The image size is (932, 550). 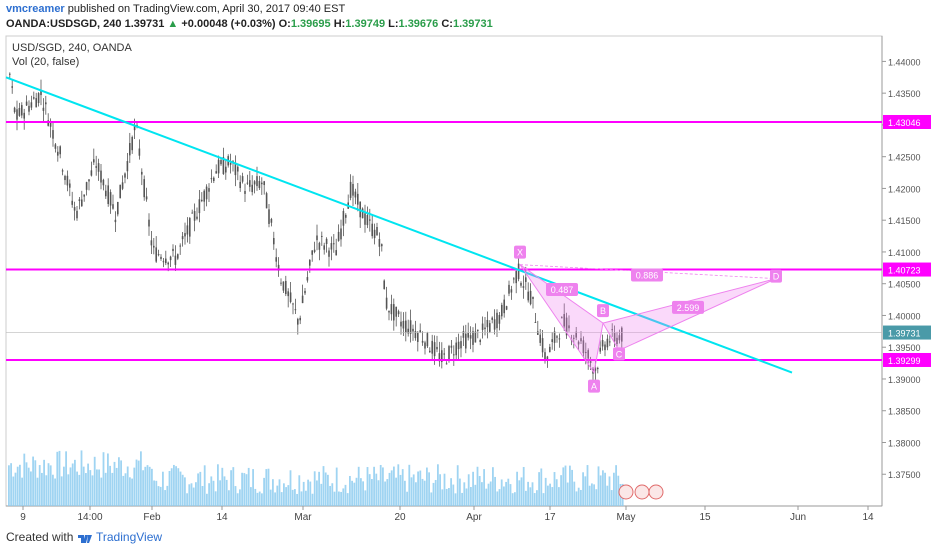 I want to click on tradingview-logo: TradingView, so click(x=120, y=537).